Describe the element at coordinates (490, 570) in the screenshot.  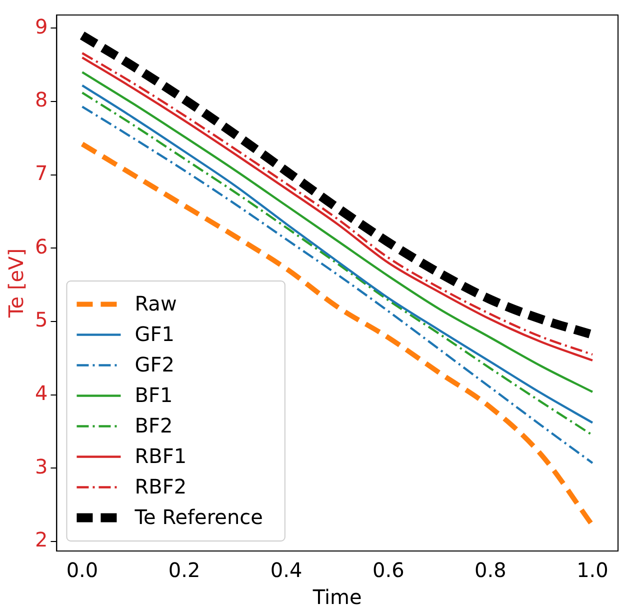
I see `x-tick-label: 0.8` at that location.